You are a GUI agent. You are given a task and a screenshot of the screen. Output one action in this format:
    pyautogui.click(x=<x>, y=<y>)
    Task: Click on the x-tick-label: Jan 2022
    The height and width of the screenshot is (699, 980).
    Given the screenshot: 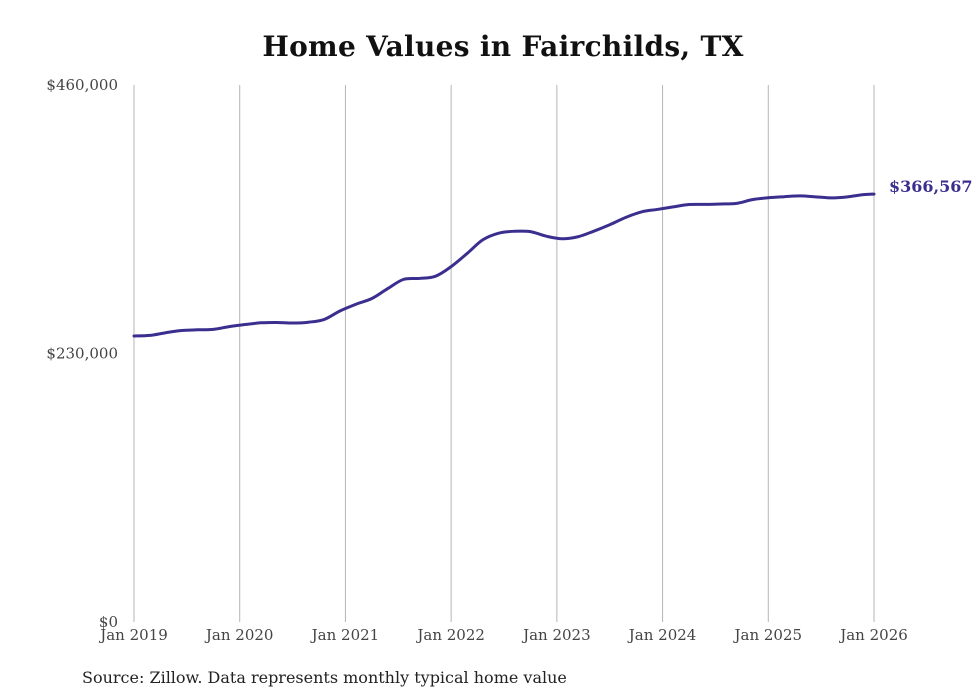 What is the action you would take?
    pyautogui.click(x=450, y=635)
    